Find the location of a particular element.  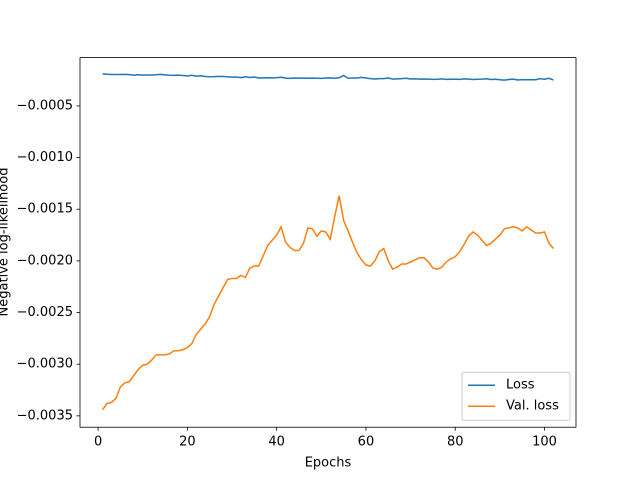

y-tick-label: −0.0020 is located at coordinates (45, 260).